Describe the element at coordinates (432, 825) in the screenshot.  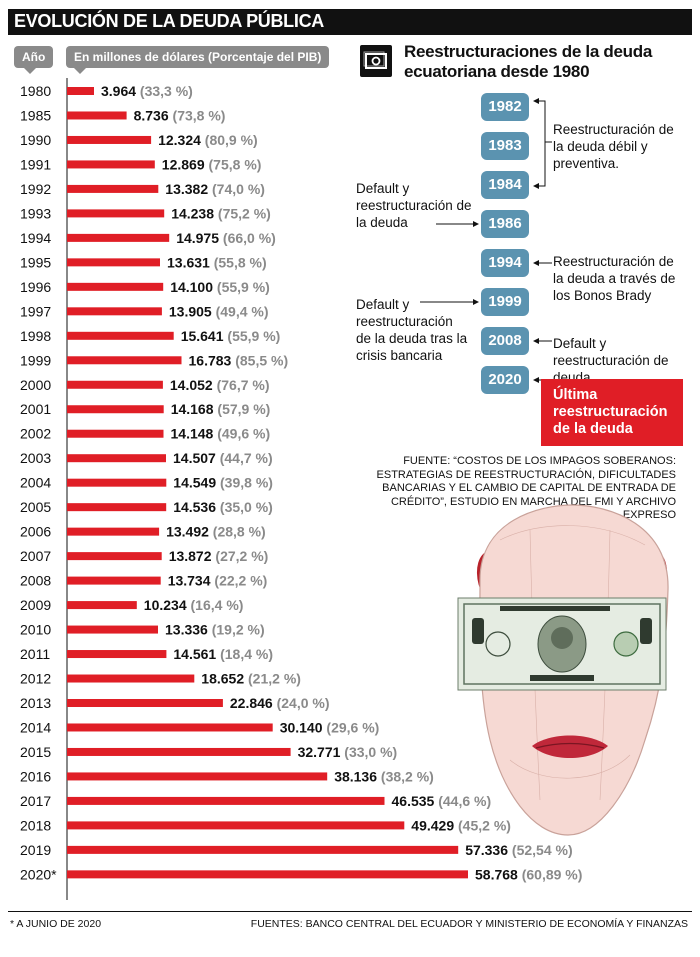
I see `debt-value-label: 49.429` at that location.